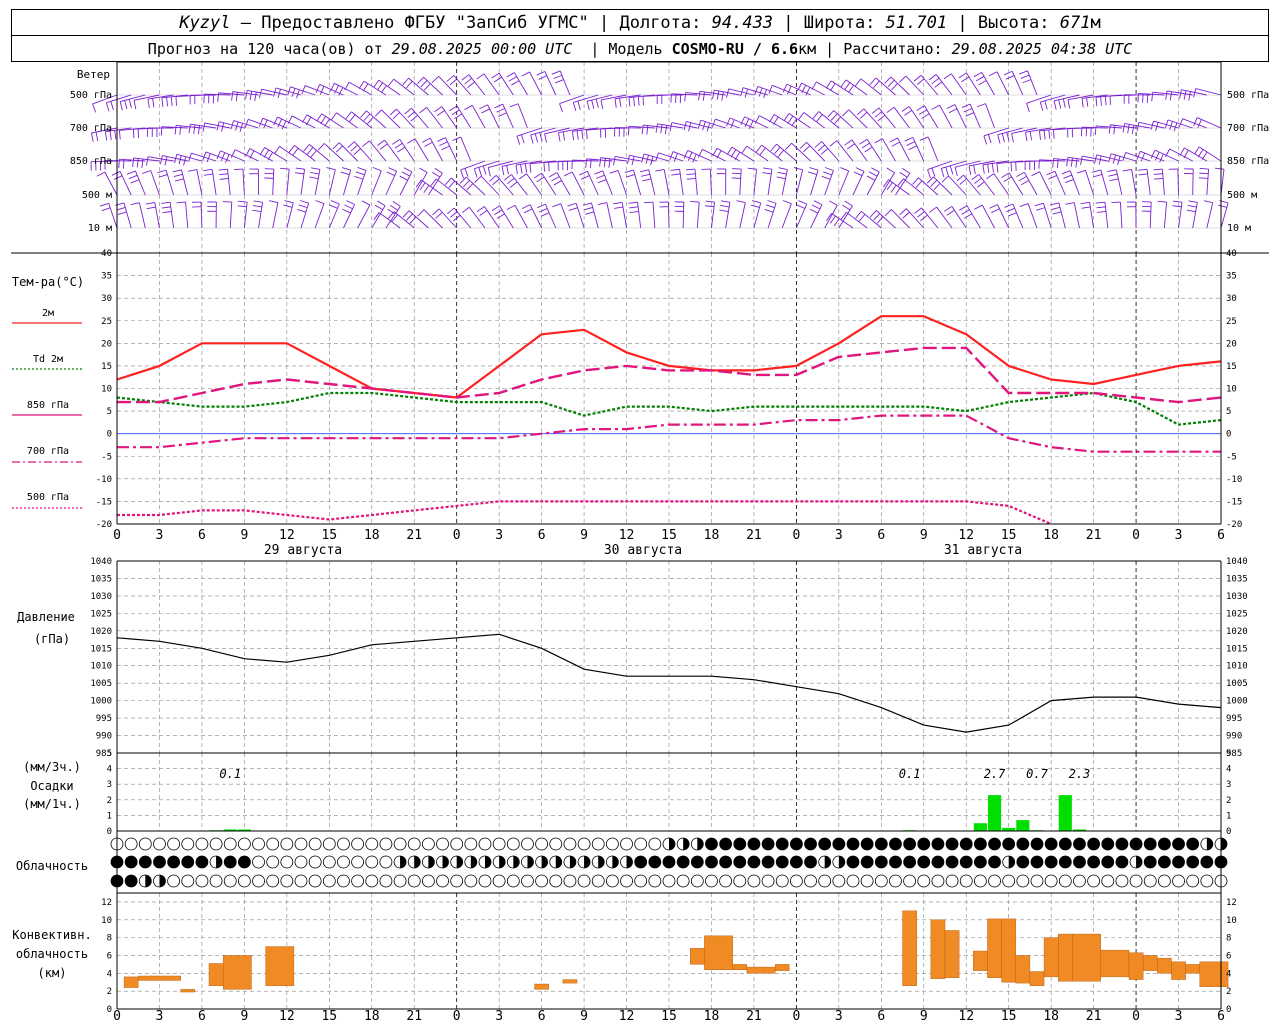  Describe the element at coordinates (244, 535) in the screenshot. I see `x-tick-label: 9` at that location.